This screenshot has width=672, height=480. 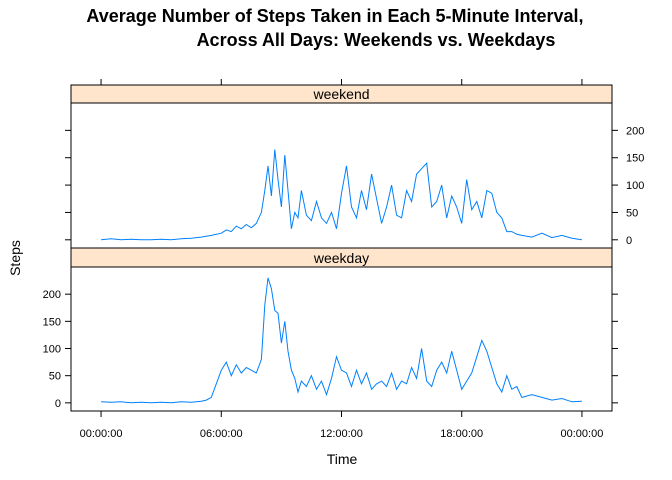 What do you see at coordinates (341, 434) in the screenshot?
I see `x-tick-label-2: 12:00:00` at bounding box center [341, 434].